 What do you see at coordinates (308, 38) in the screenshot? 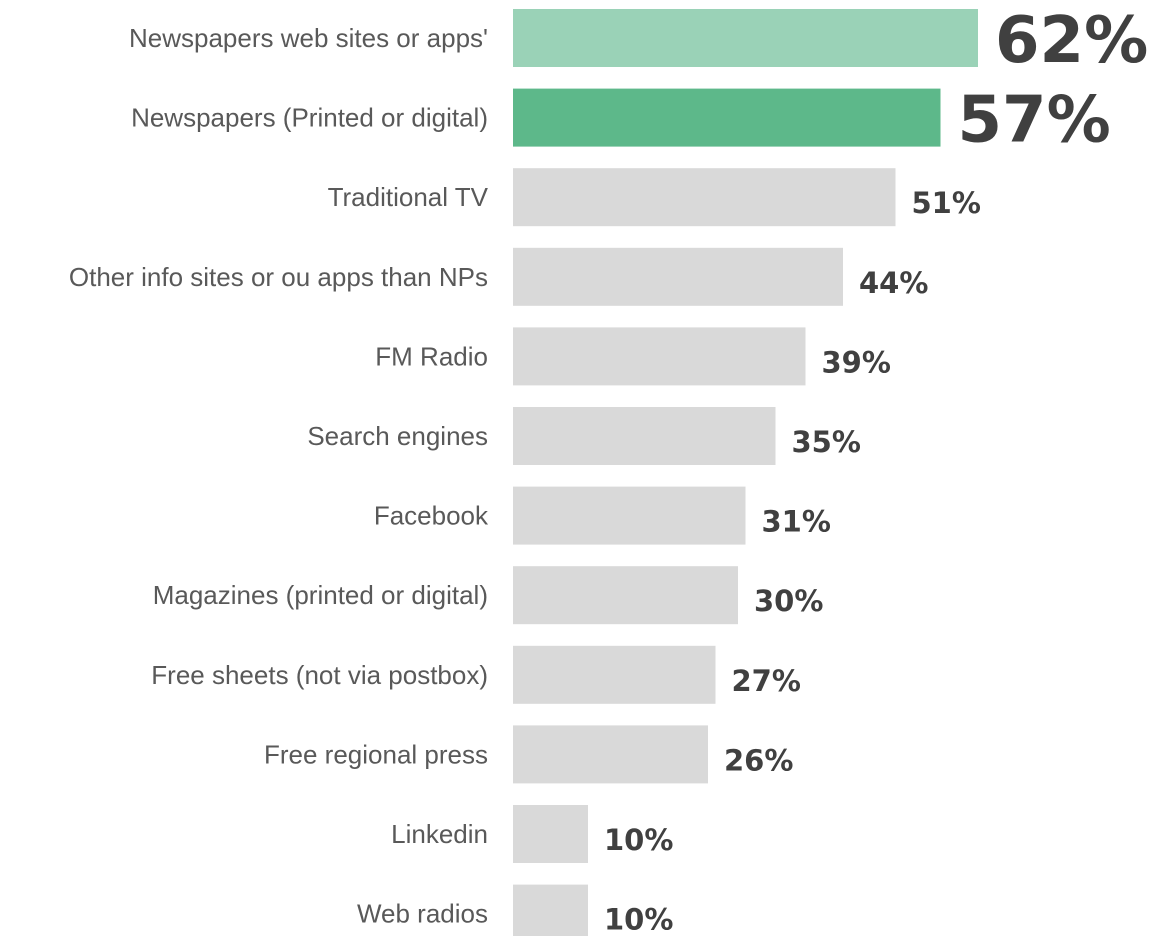
I see `category-label: Newspapers web sites or apps'` at bounding box center [308, 38].